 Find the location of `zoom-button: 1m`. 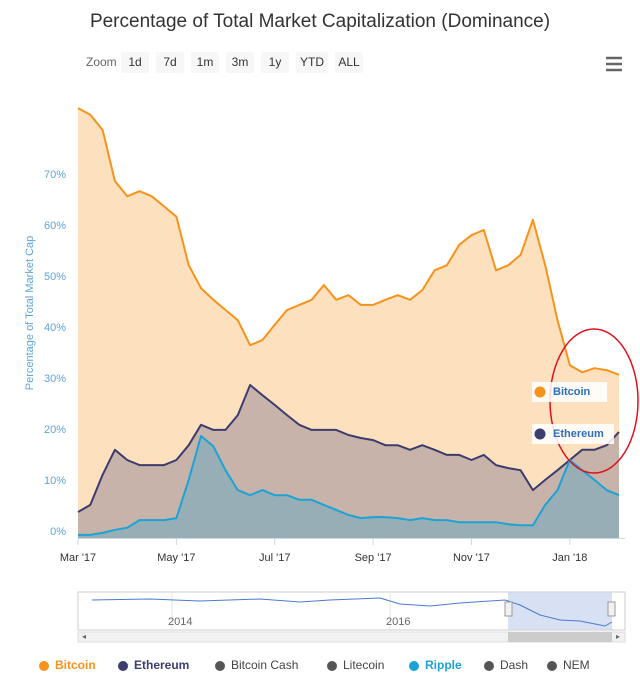

zoom-button: 1m is located at coordinates (205, 62).